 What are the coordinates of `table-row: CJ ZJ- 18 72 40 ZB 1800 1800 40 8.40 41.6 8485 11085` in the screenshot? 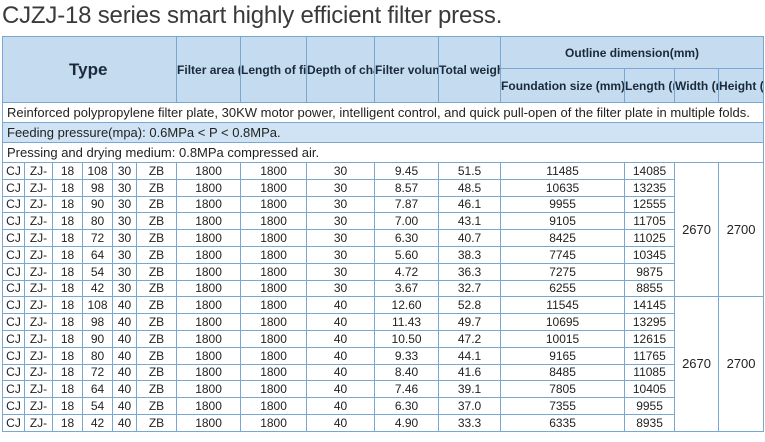 It's located at (383, 372).